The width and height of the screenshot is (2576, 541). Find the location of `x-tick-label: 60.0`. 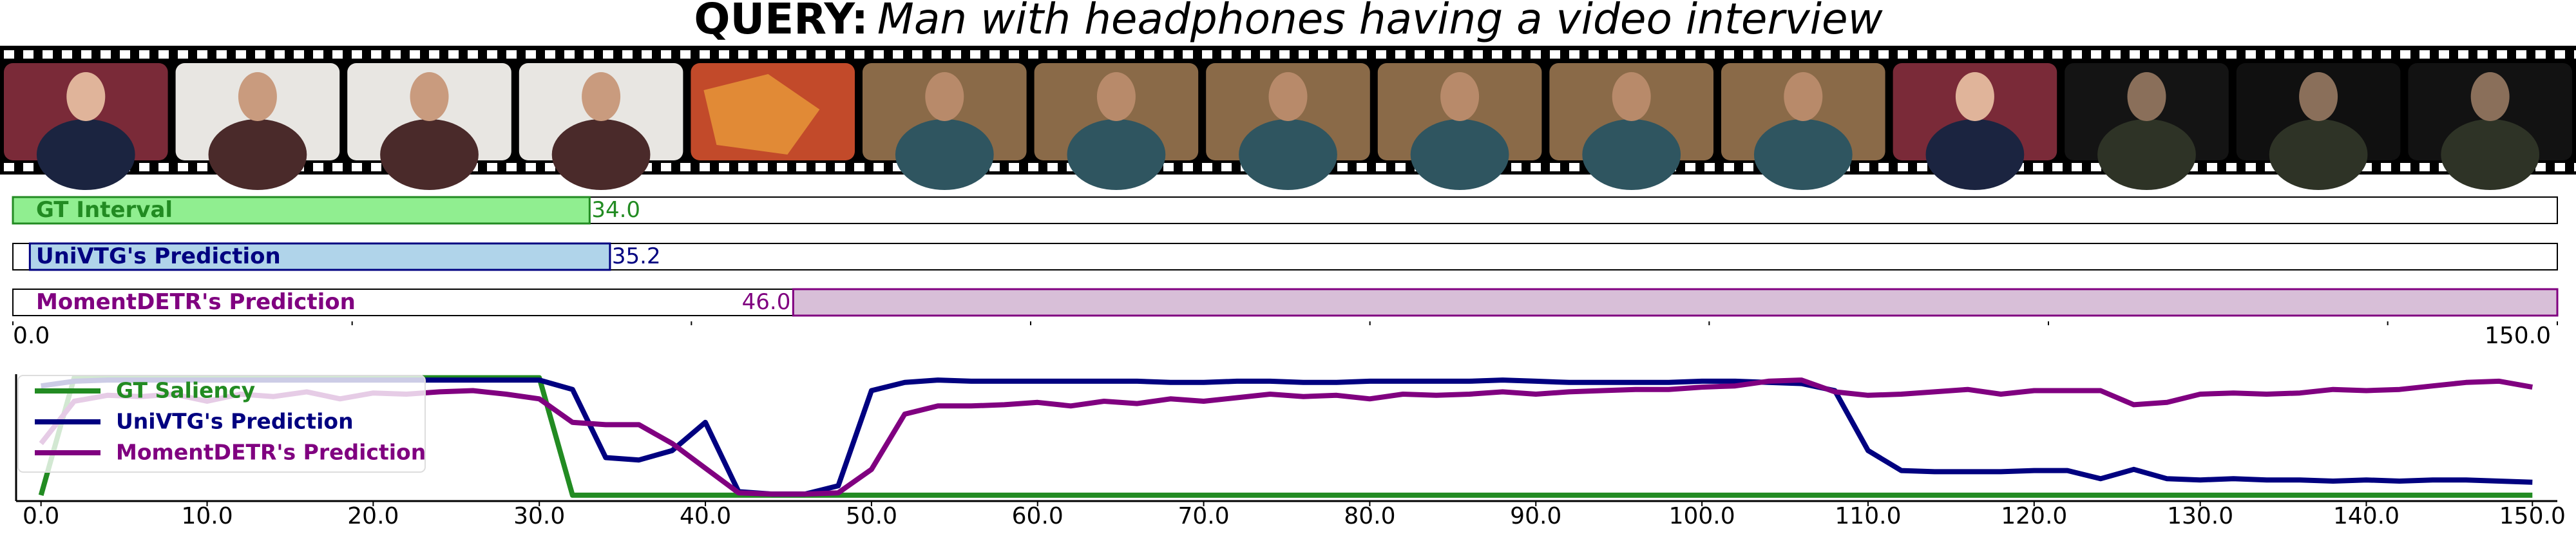

x-tick-label: 60.0 is located at coordinates (1038, 516).